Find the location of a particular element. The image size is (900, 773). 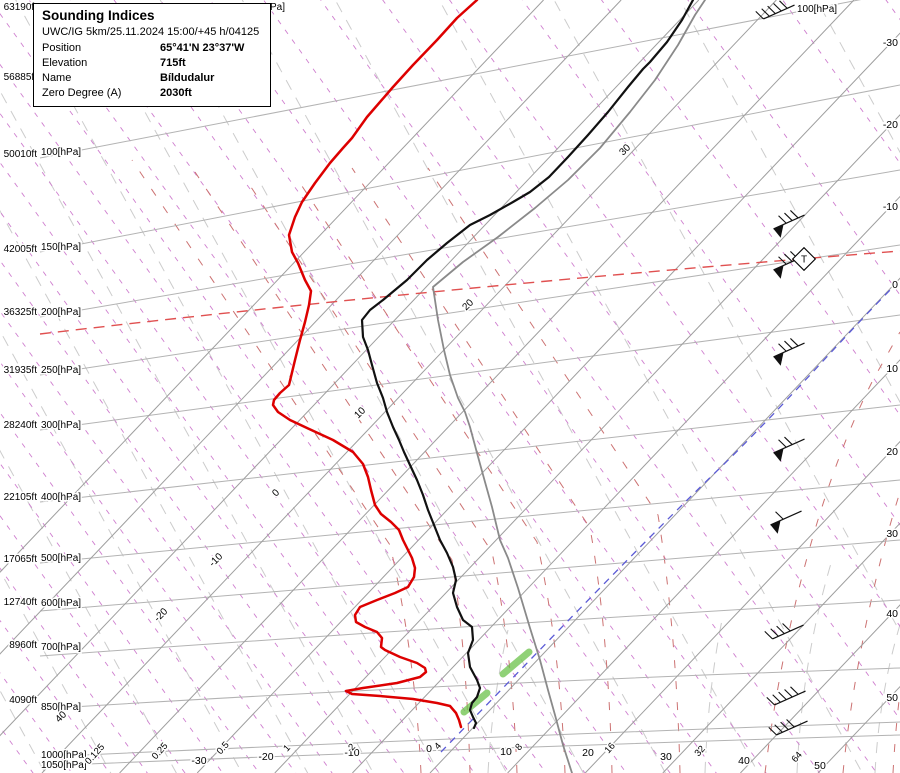

mixing-ratio-label: 0.25 is located at coordinates (160, 751).